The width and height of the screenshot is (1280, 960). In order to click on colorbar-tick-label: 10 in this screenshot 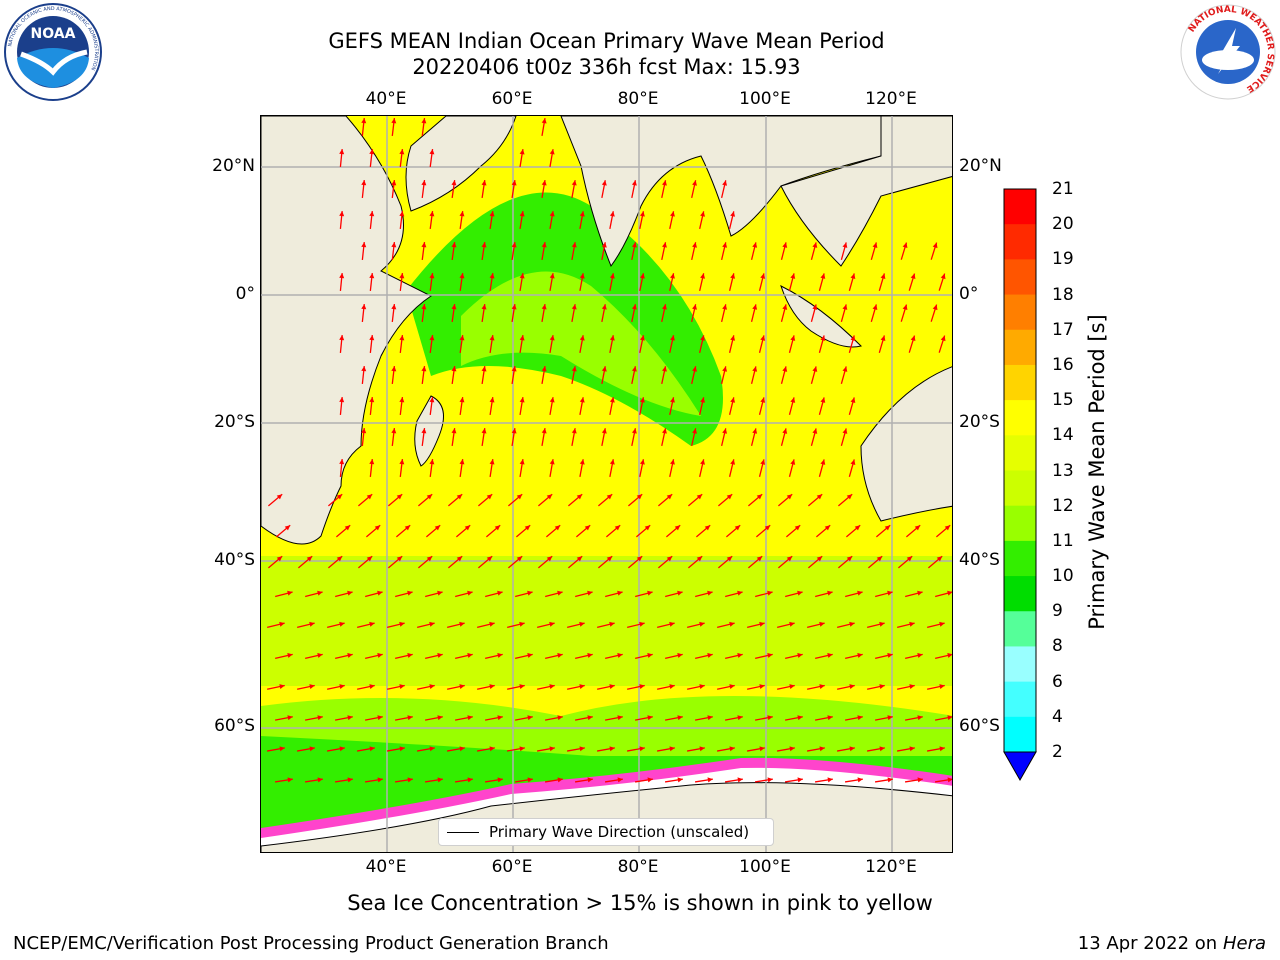, I will do `click(1063, 576)`.